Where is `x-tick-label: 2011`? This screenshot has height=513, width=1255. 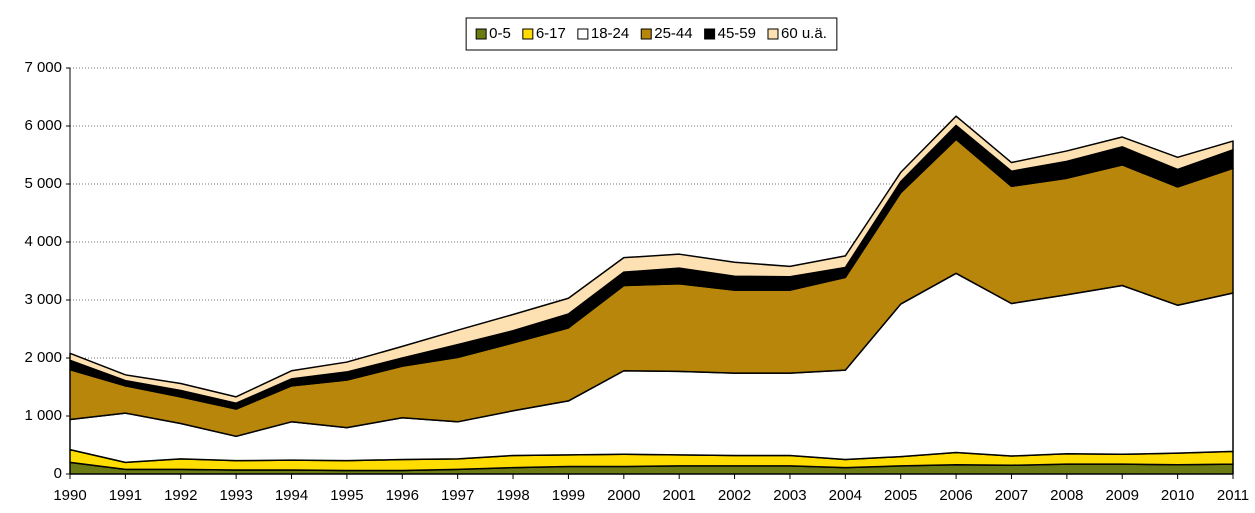 x-tick-label: 2011 is located at coordinates (1233, 495).